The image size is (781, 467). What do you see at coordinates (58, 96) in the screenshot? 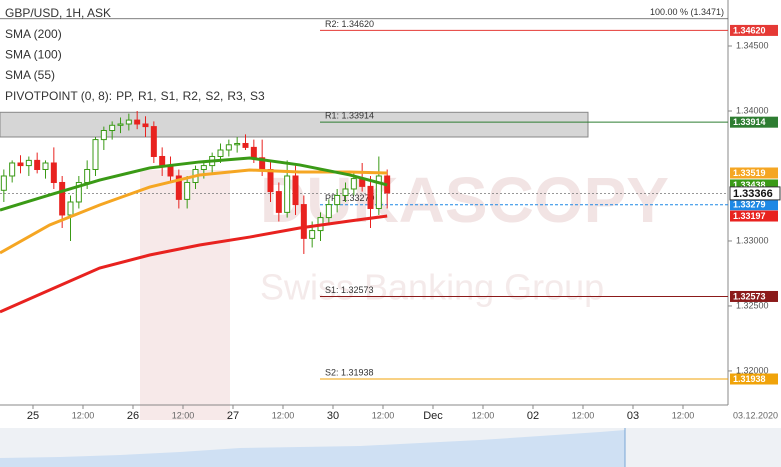
I see `legend-pivot: PIVOTPOINT (0, 8):` at bounding box center [58, 96].